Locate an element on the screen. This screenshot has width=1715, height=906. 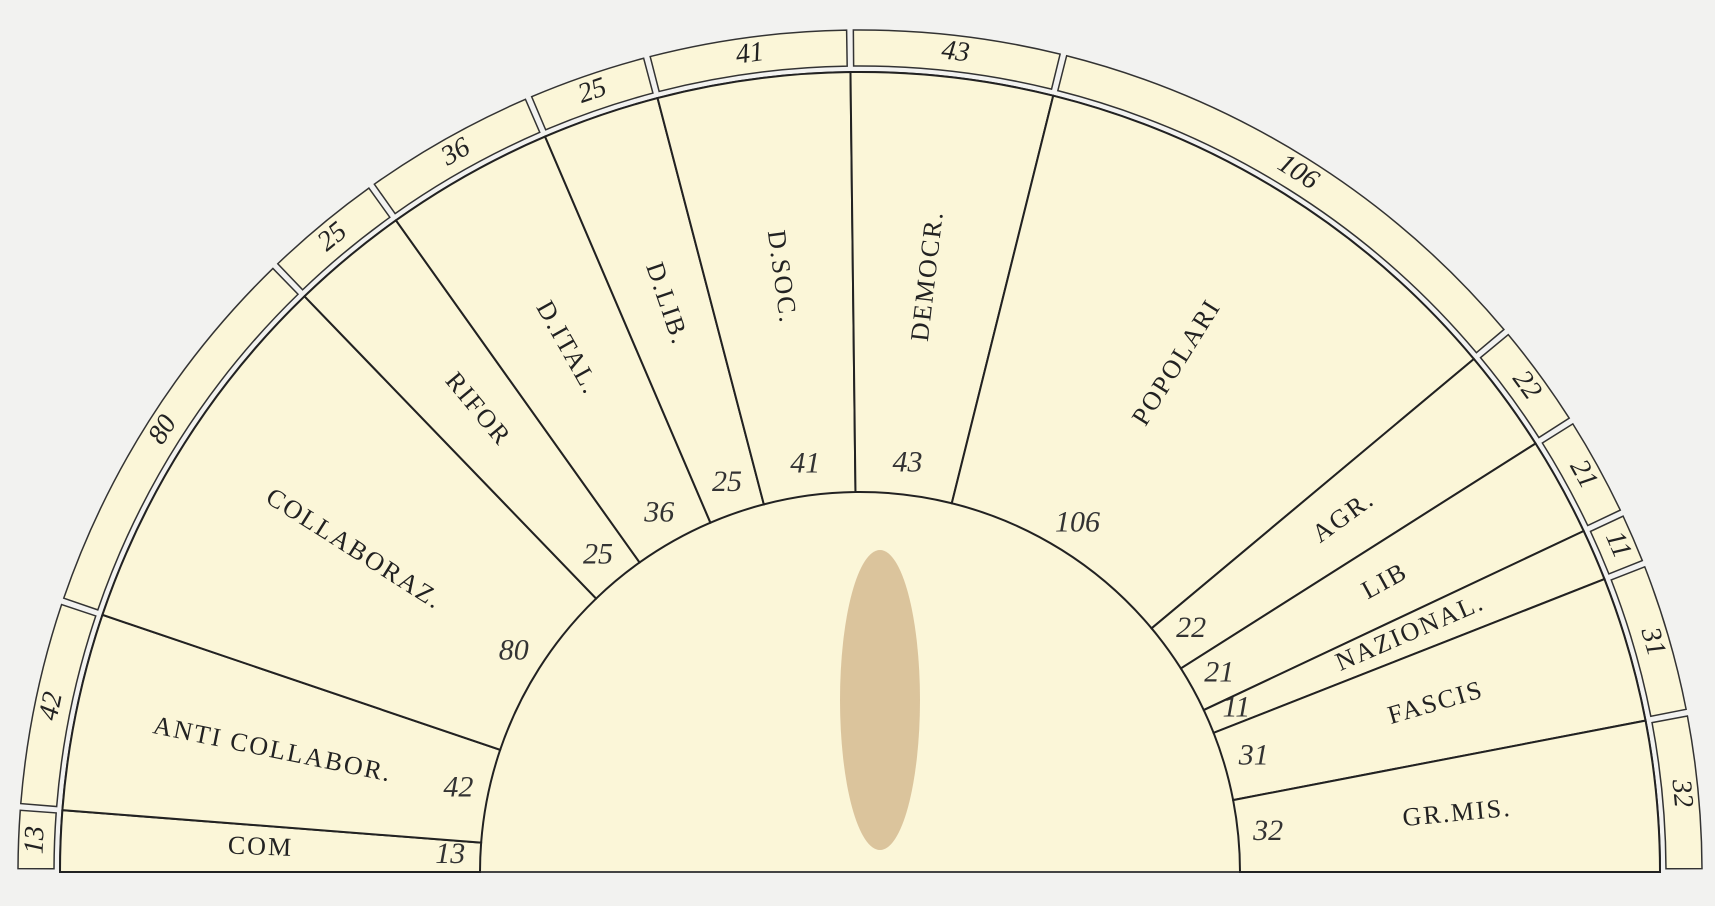
seat-count-tab: 43 is located at coordinates (955, 51).